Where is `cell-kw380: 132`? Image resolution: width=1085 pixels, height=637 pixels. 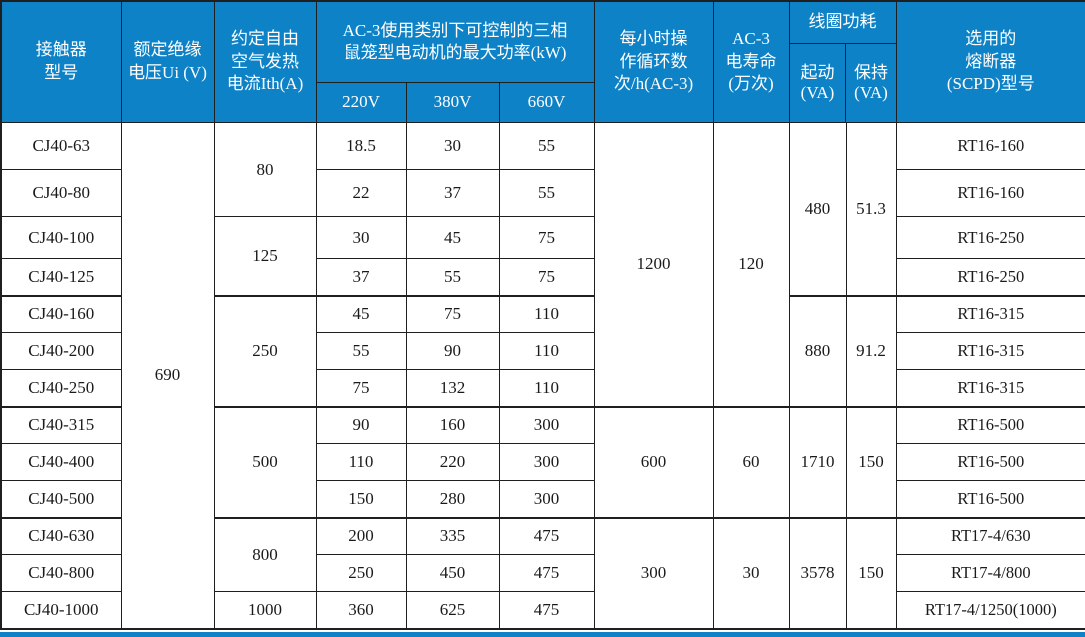 cell-kw380: 132 is located at coordinates (452, 388).